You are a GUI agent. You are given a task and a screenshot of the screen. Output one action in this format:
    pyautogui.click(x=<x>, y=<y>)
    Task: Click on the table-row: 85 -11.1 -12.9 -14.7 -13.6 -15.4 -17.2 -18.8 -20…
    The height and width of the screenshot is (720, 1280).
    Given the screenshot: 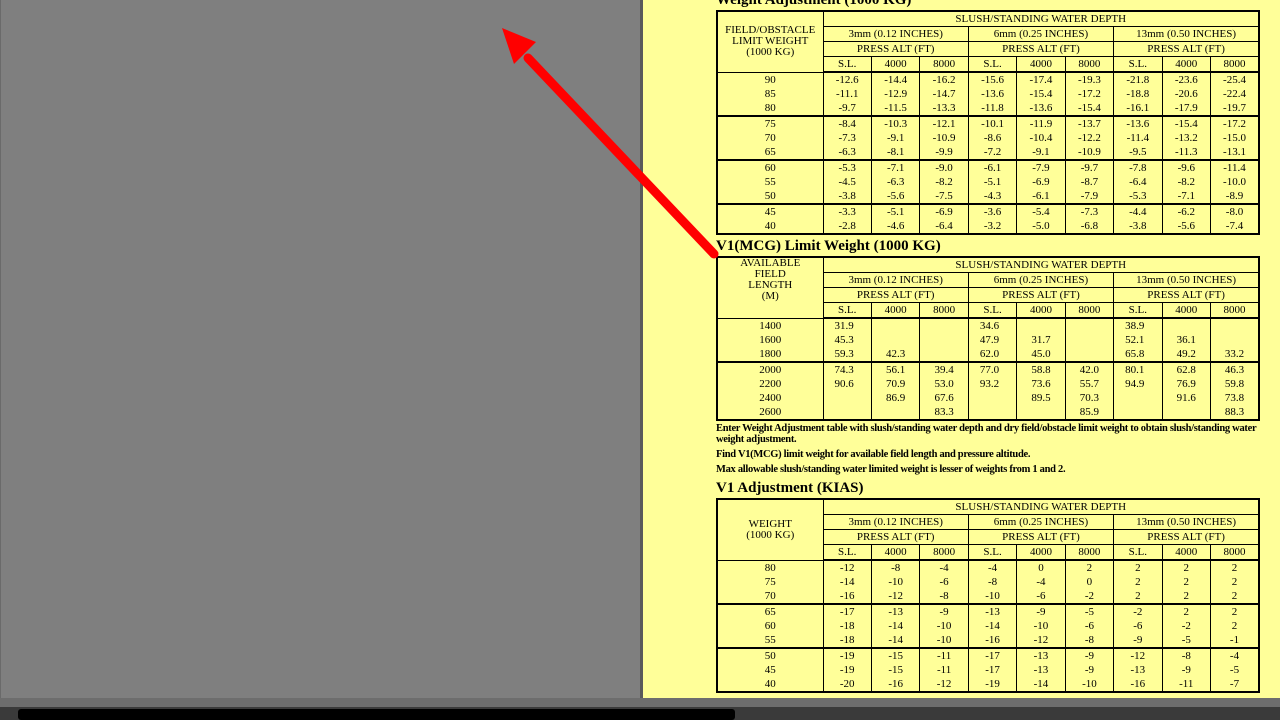 What is the action you would take?
    pyautogui.click(x=988, y=94)
    